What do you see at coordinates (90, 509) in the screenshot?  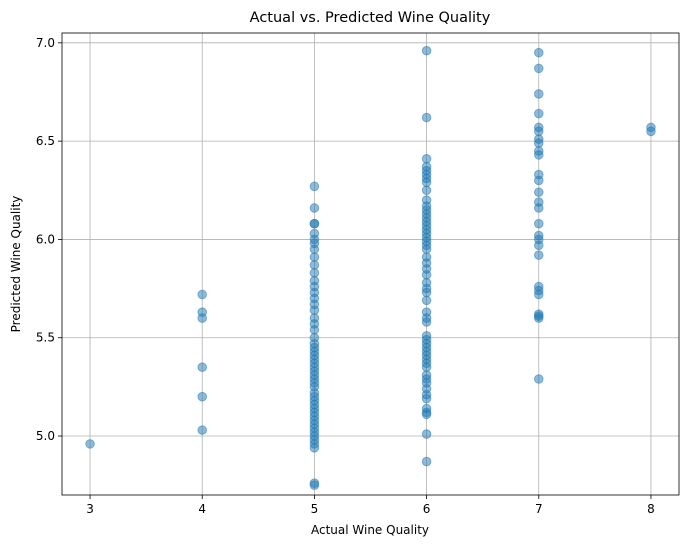 I see `x-tick-label: 3` at bounding box center [90, 509].